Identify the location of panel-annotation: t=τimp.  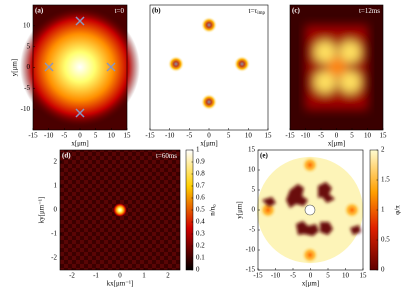
(257, 12).